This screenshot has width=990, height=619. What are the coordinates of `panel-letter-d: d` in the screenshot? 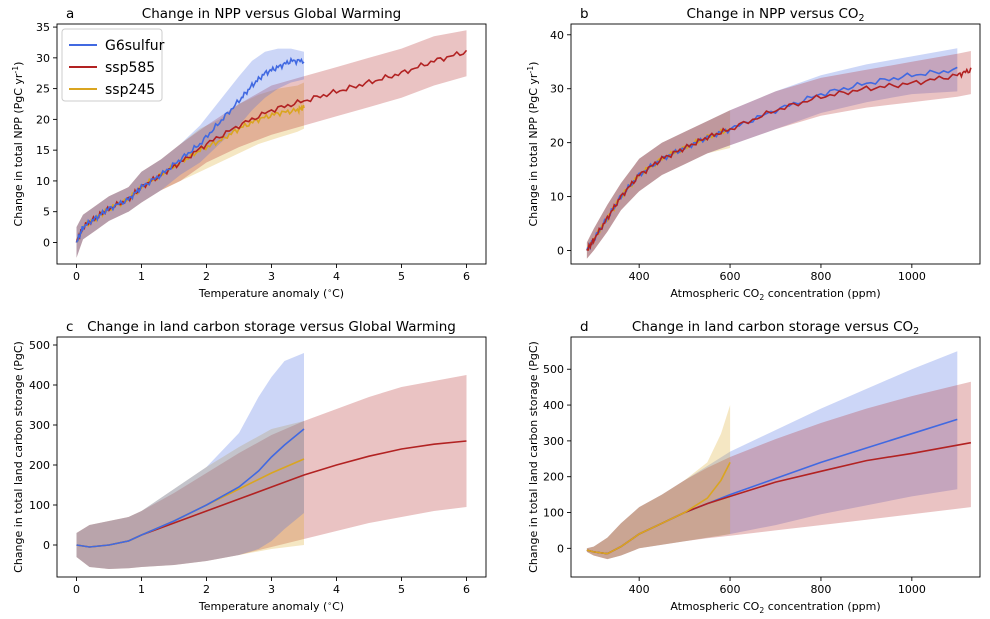 It's located at (584, 327).